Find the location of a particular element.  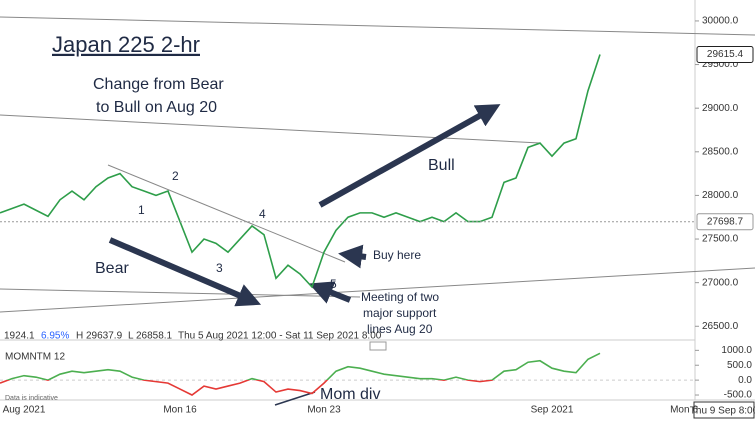

note: Data is indicative is located at coordinates (31, 398).